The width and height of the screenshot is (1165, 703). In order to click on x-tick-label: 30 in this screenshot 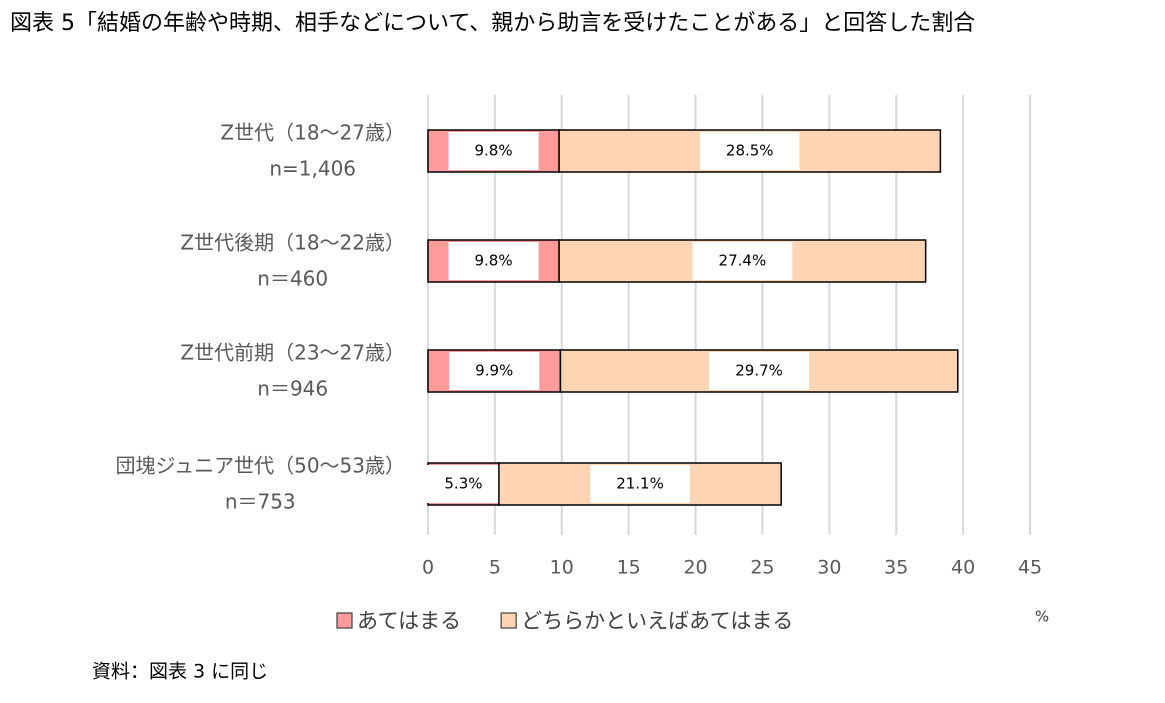, I will do `click(829, 568)`.